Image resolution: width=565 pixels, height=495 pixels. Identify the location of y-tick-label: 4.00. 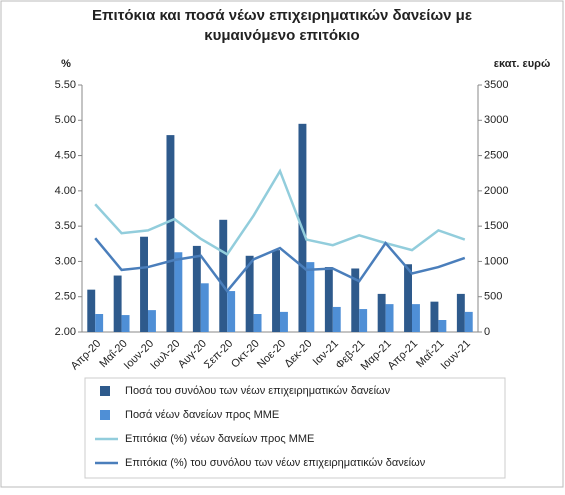
(65, 191).